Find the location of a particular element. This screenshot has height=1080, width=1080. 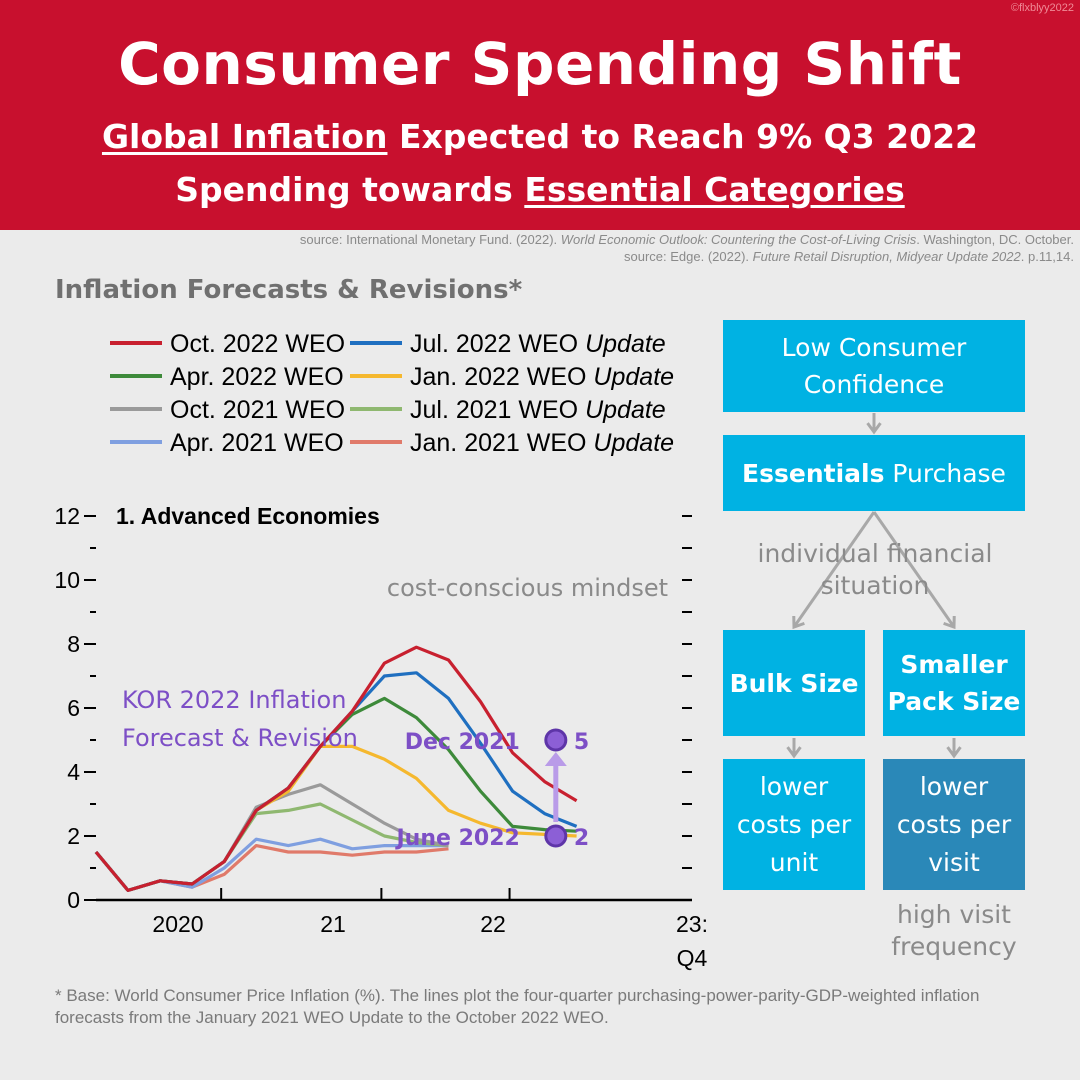

kor-point-label-1: June 2022 is located at coordinates (456, 838).